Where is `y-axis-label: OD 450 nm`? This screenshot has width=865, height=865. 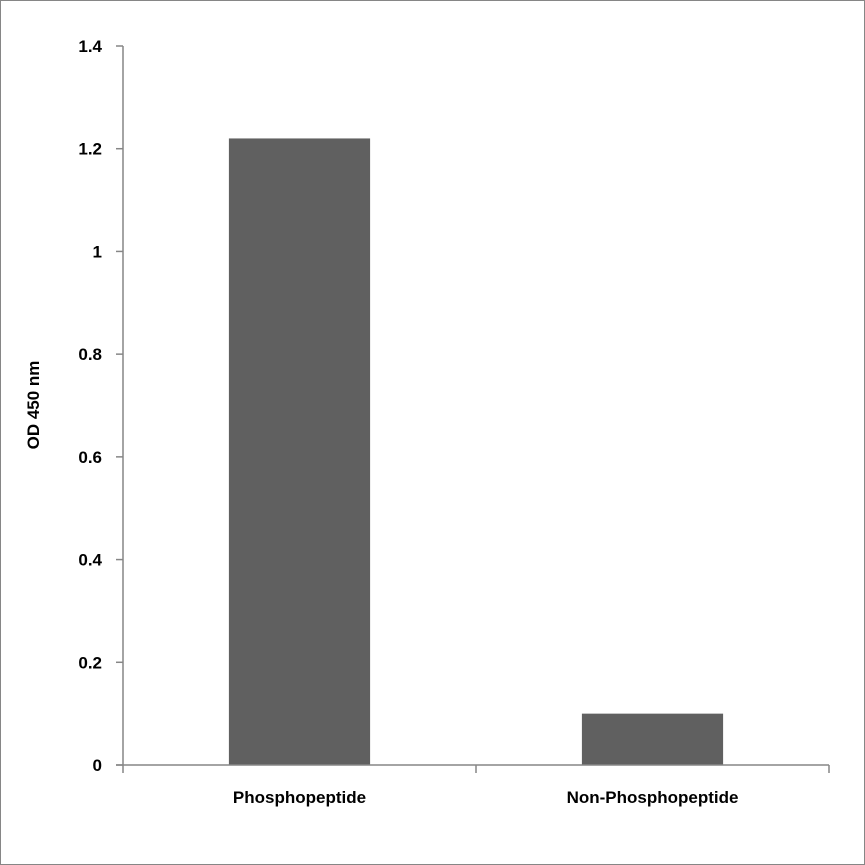
y-axis-label: OD 450 nm is located at coordinates (33, 405).